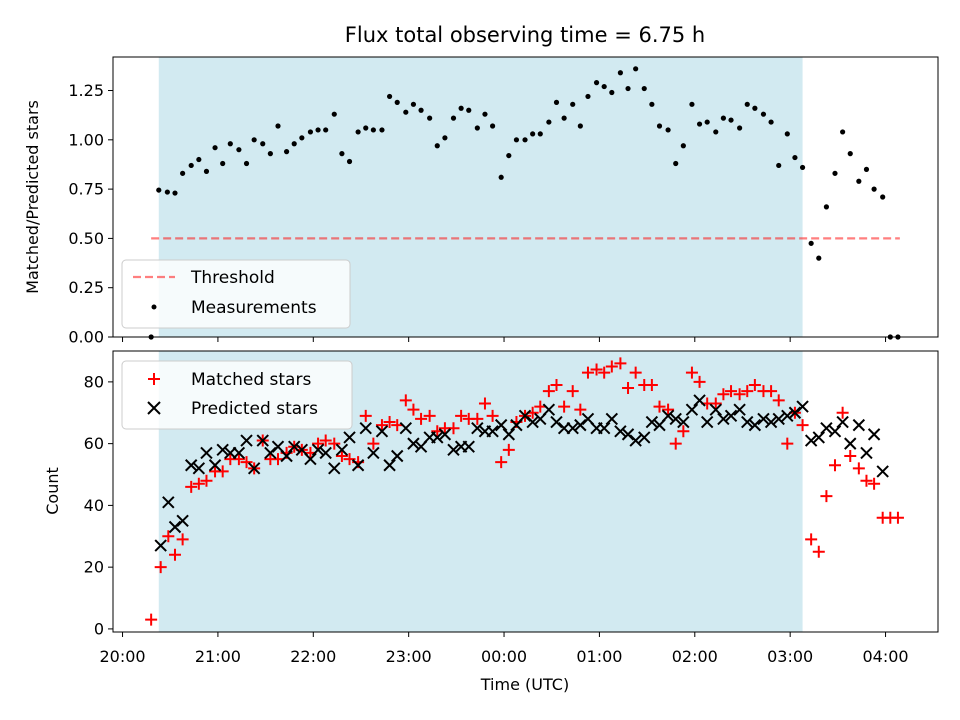  What do you see at coordinates (86, 287) in the screenshot?
I see `y-tick-label: 0.25` at bounding box center [86, 287].